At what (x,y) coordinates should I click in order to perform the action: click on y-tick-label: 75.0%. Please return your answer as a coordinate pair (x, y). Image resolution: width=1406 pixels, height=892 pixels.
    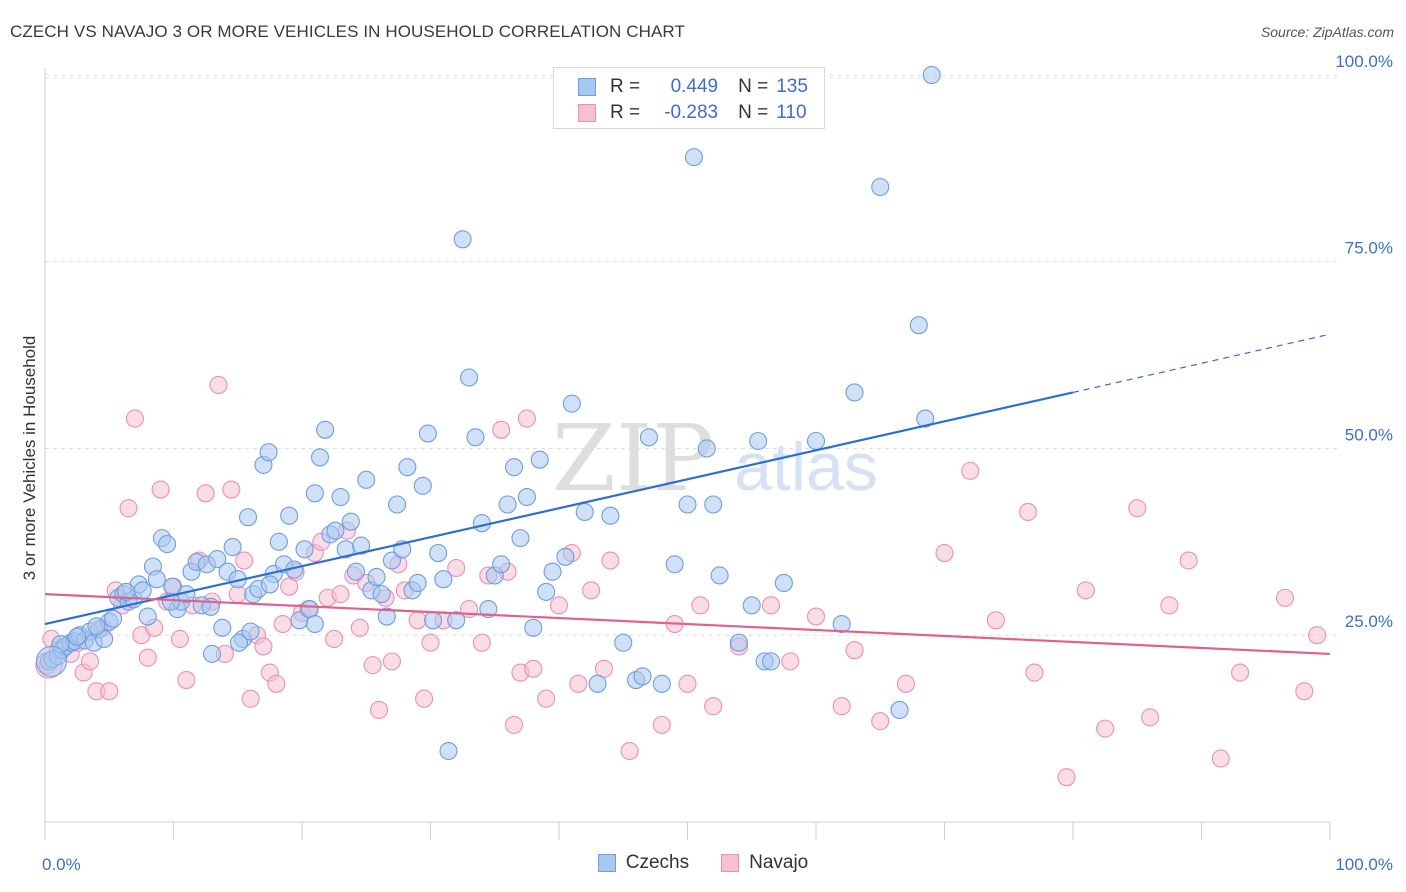
    Looking at the image, I should click on (1369, 248).